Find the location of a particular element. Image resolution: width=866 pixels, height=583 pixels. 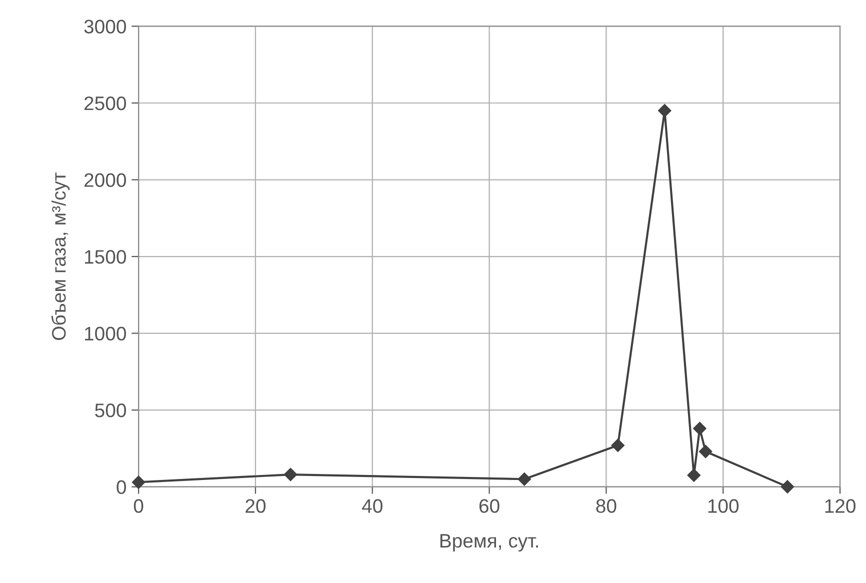

x-tick-label: 80 is located at coordinates (606, 506).